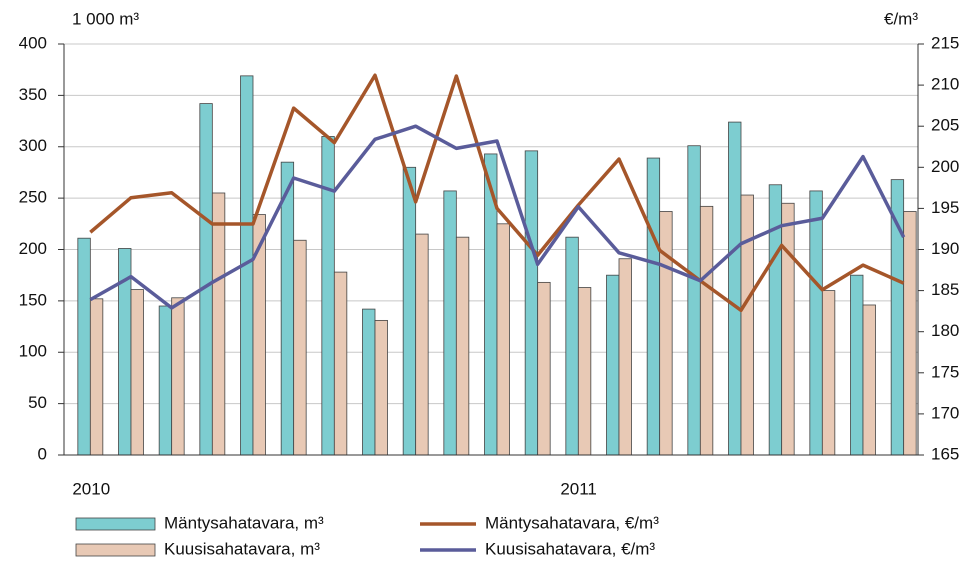 The image size is (979, 565). What do you see at coordinates (242, 548) in the screenshot?
I see `legend-label: Kuusisahatavara, m³` at bounding box center [242, 548].